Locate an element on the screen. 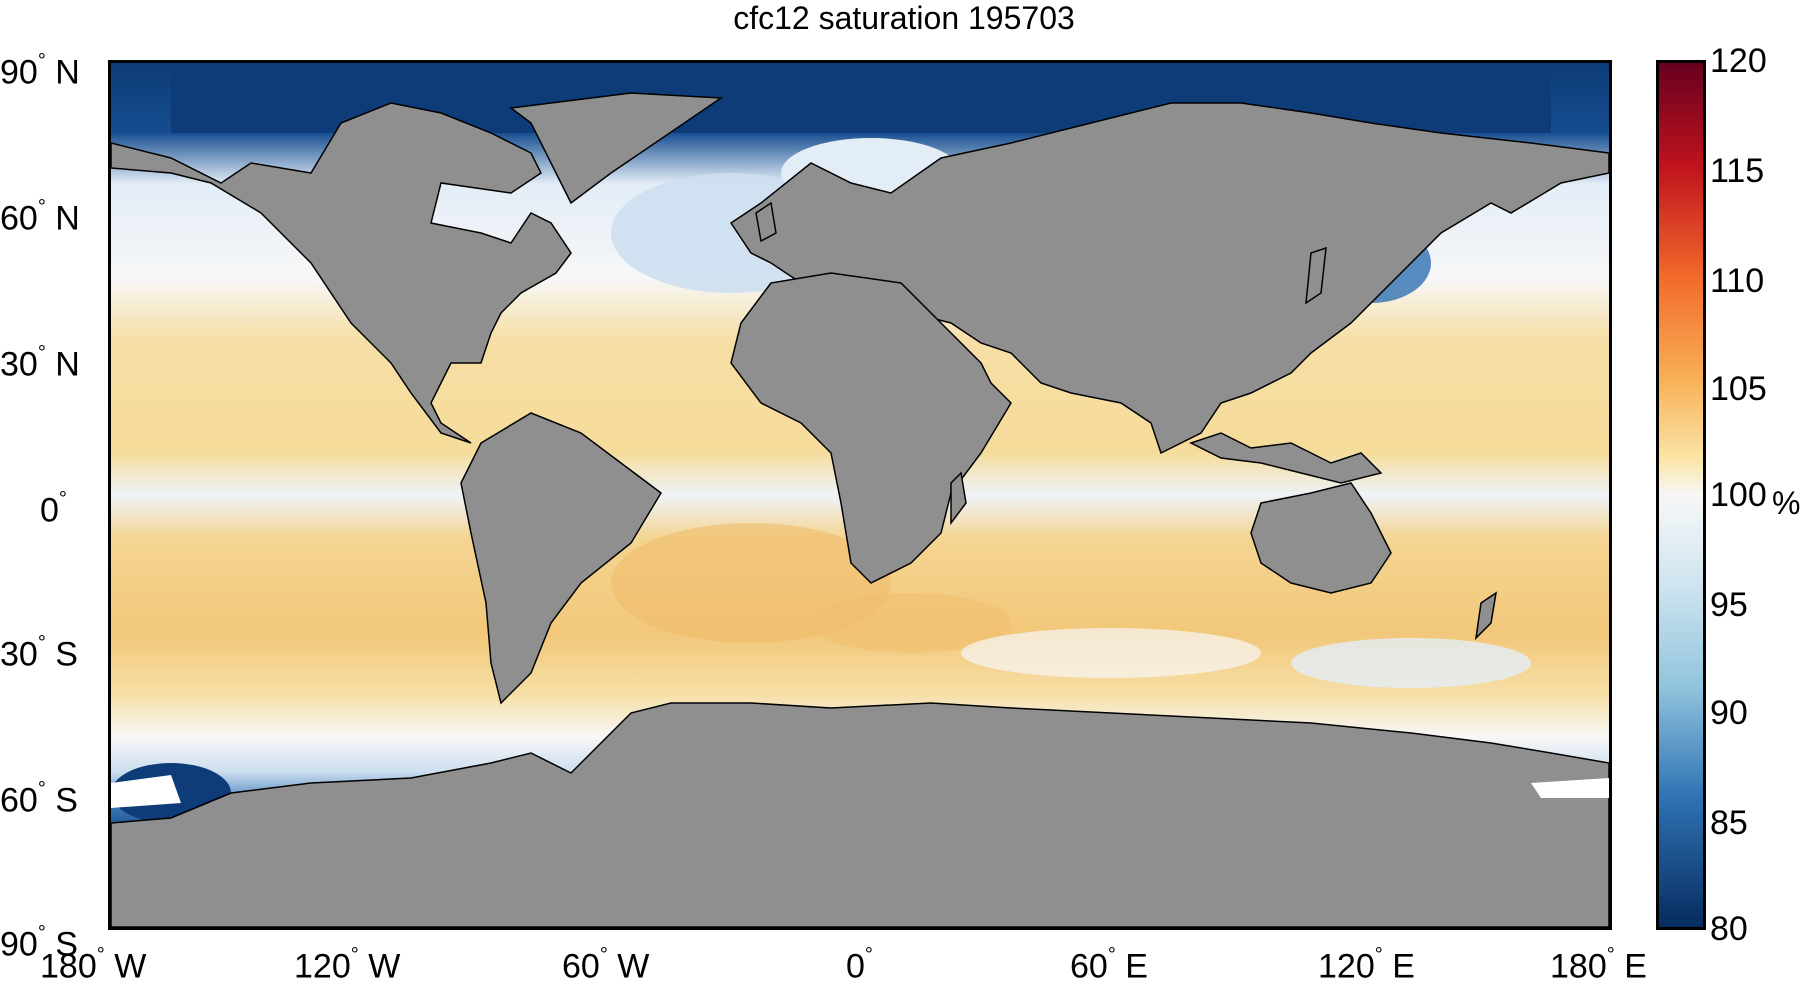 The image size is (1808, 985). colorbar-tick: 85 is located at coordinates (1729, 823).